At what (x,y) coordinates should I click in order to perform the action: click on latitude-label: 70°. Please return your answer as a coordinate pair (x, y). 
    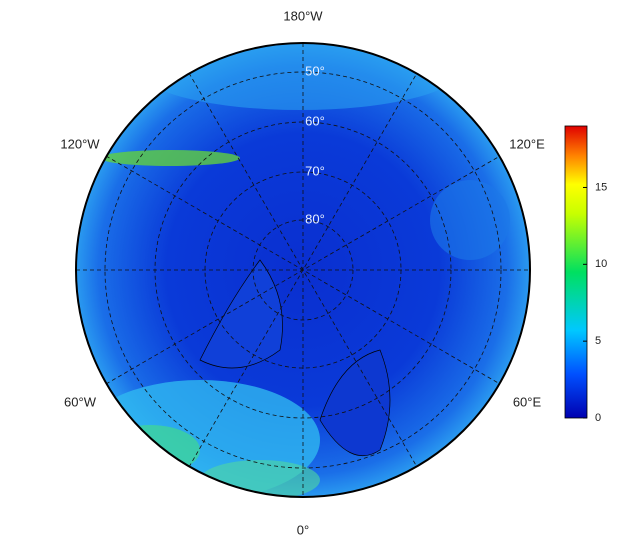
    Looking at the image, I should click on (315, 170).